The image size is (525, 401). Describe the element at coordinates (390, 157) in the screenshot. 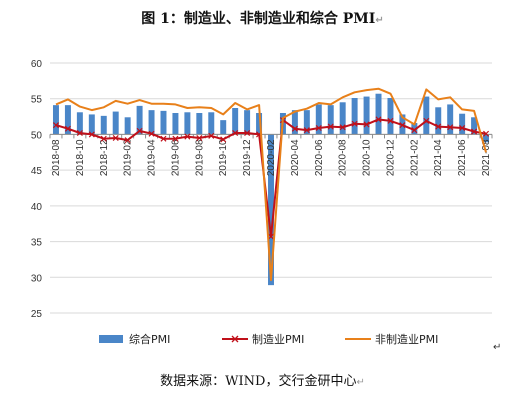

I see `x-tick-label: 2020-12` at that location.